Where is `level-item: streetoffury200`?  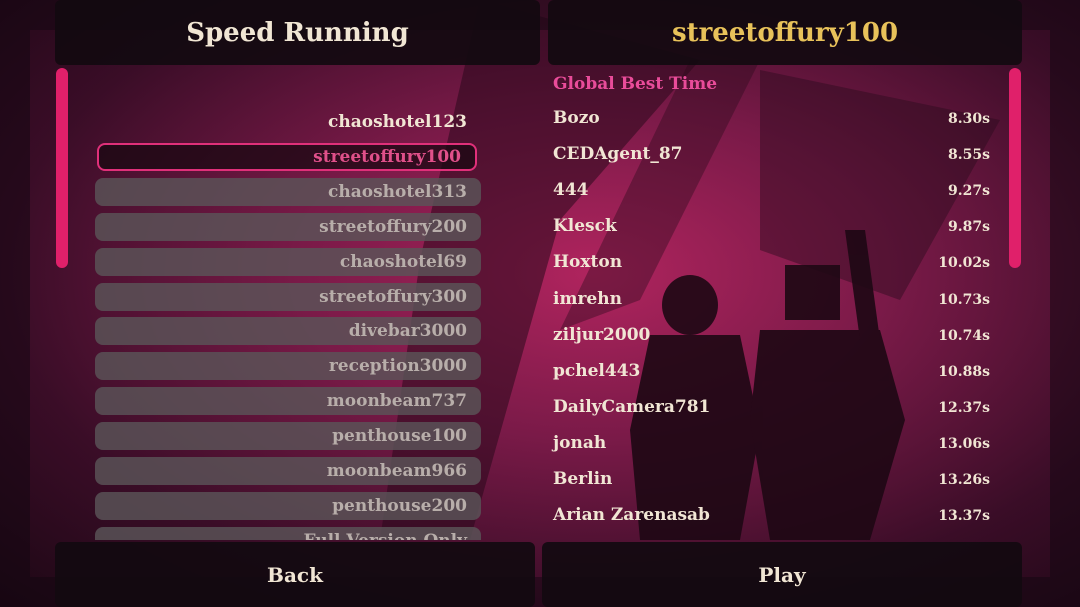
level-item: streetoffury200 is located at coordinates (288, 226).